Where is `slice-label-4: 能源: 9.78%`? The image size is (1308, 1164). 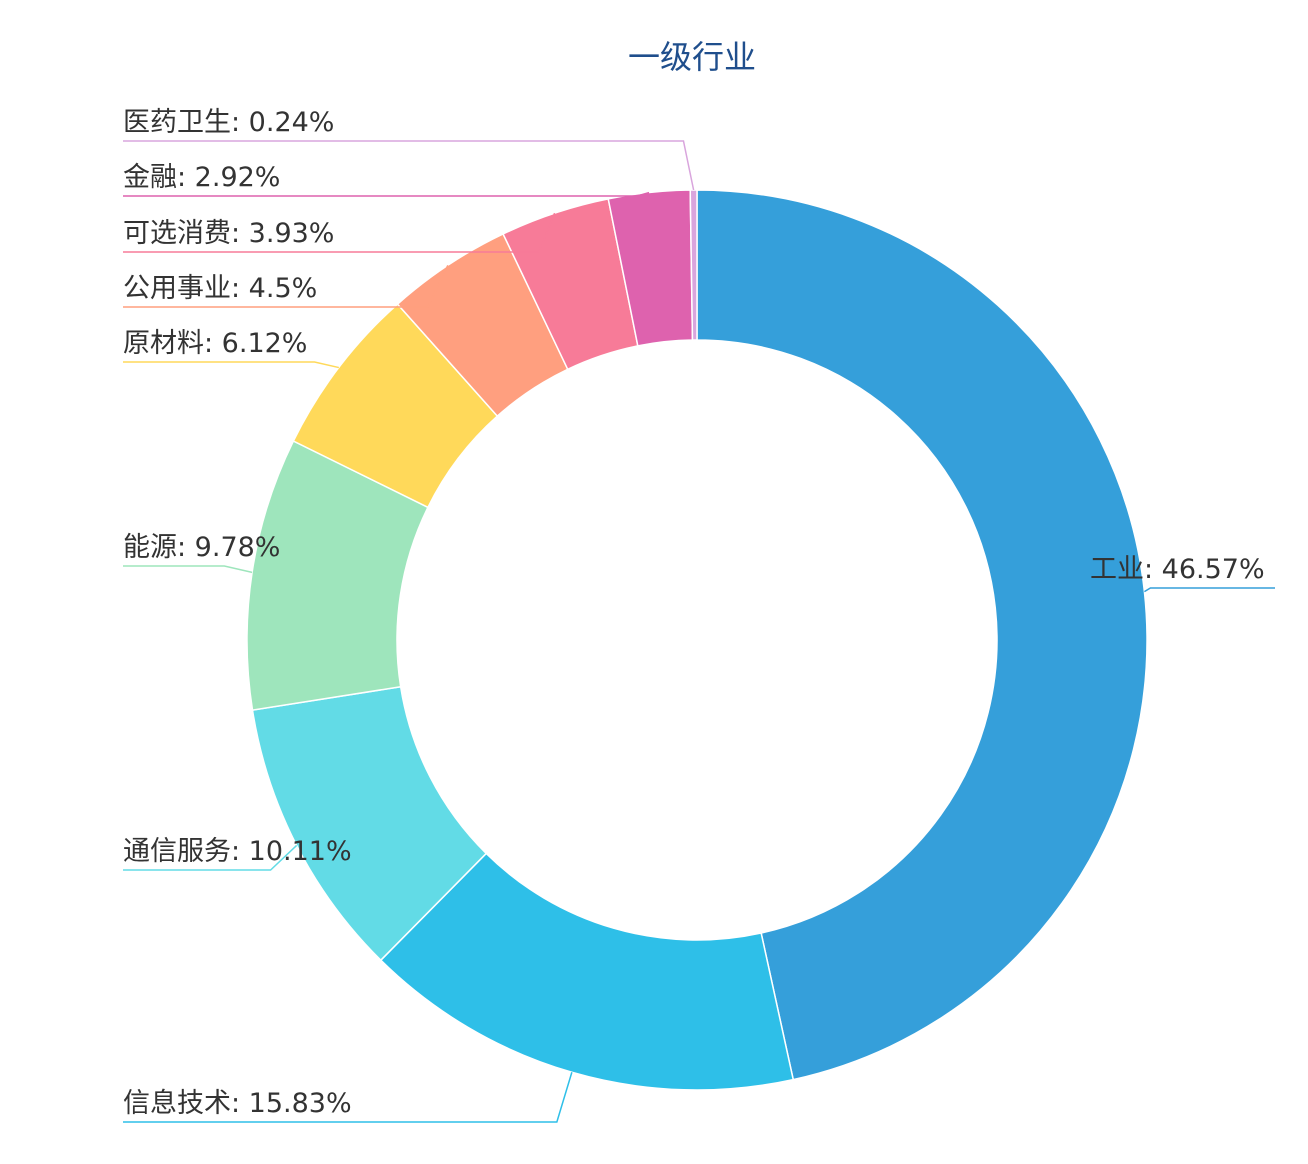
slice-label-4: 能源: 9.78% is located at coordinates (201, 547).